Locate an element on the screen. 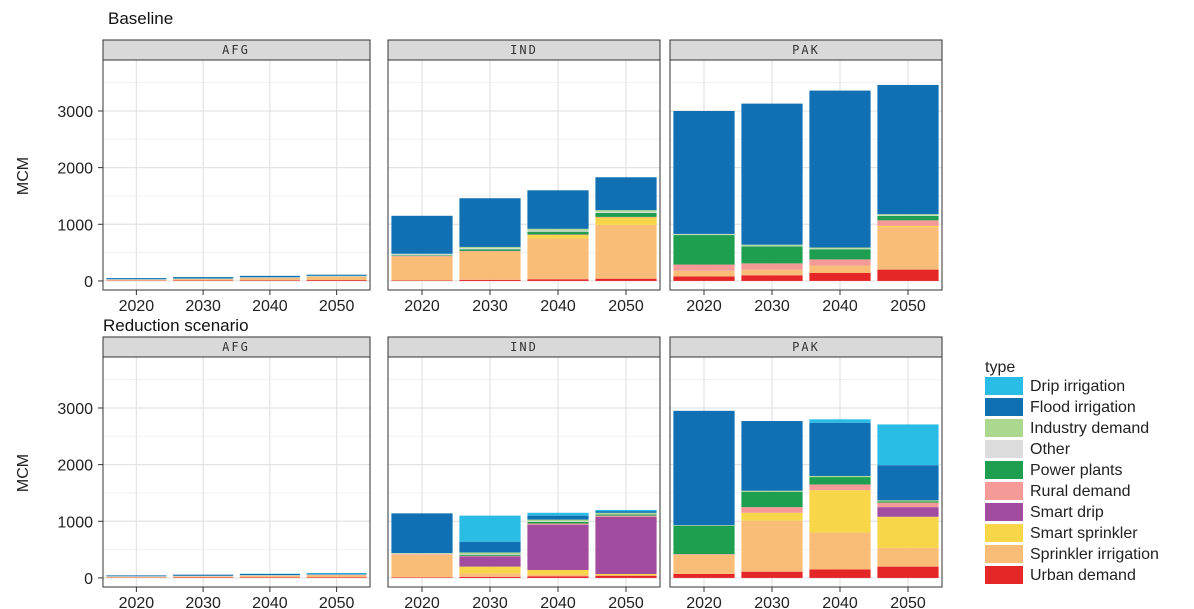 The image size is (1194, 609). panel-background is located at coordinates (236, 175).